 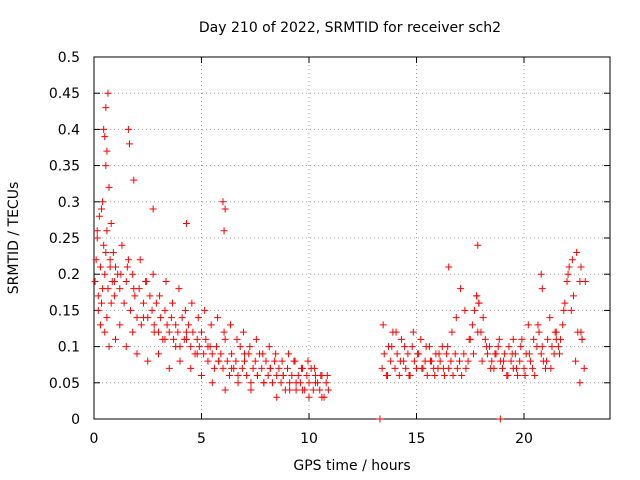 What do you see at coordinates (201, 439) in the screenshot?
I see `x-tick-label: 5` at bounding box center [201, 439].